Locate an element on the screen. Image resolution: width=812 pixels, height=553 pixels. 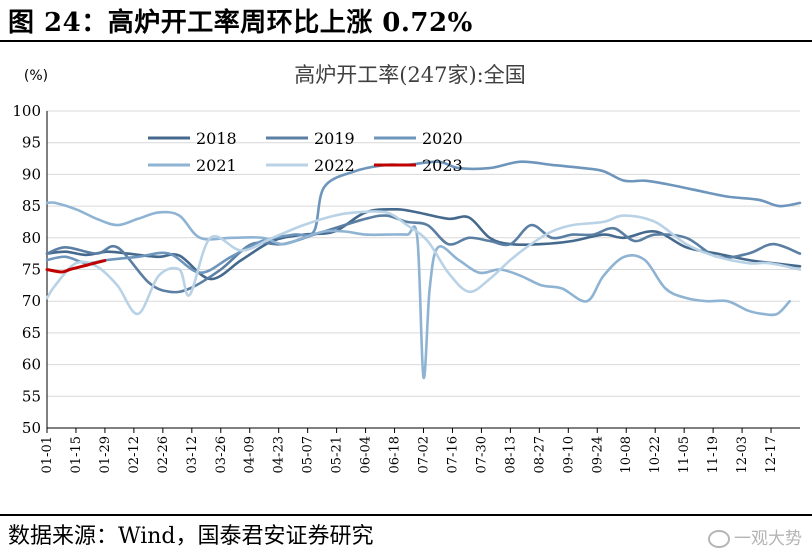
y-tick-label: 55 is located at coordinates (31, 396).